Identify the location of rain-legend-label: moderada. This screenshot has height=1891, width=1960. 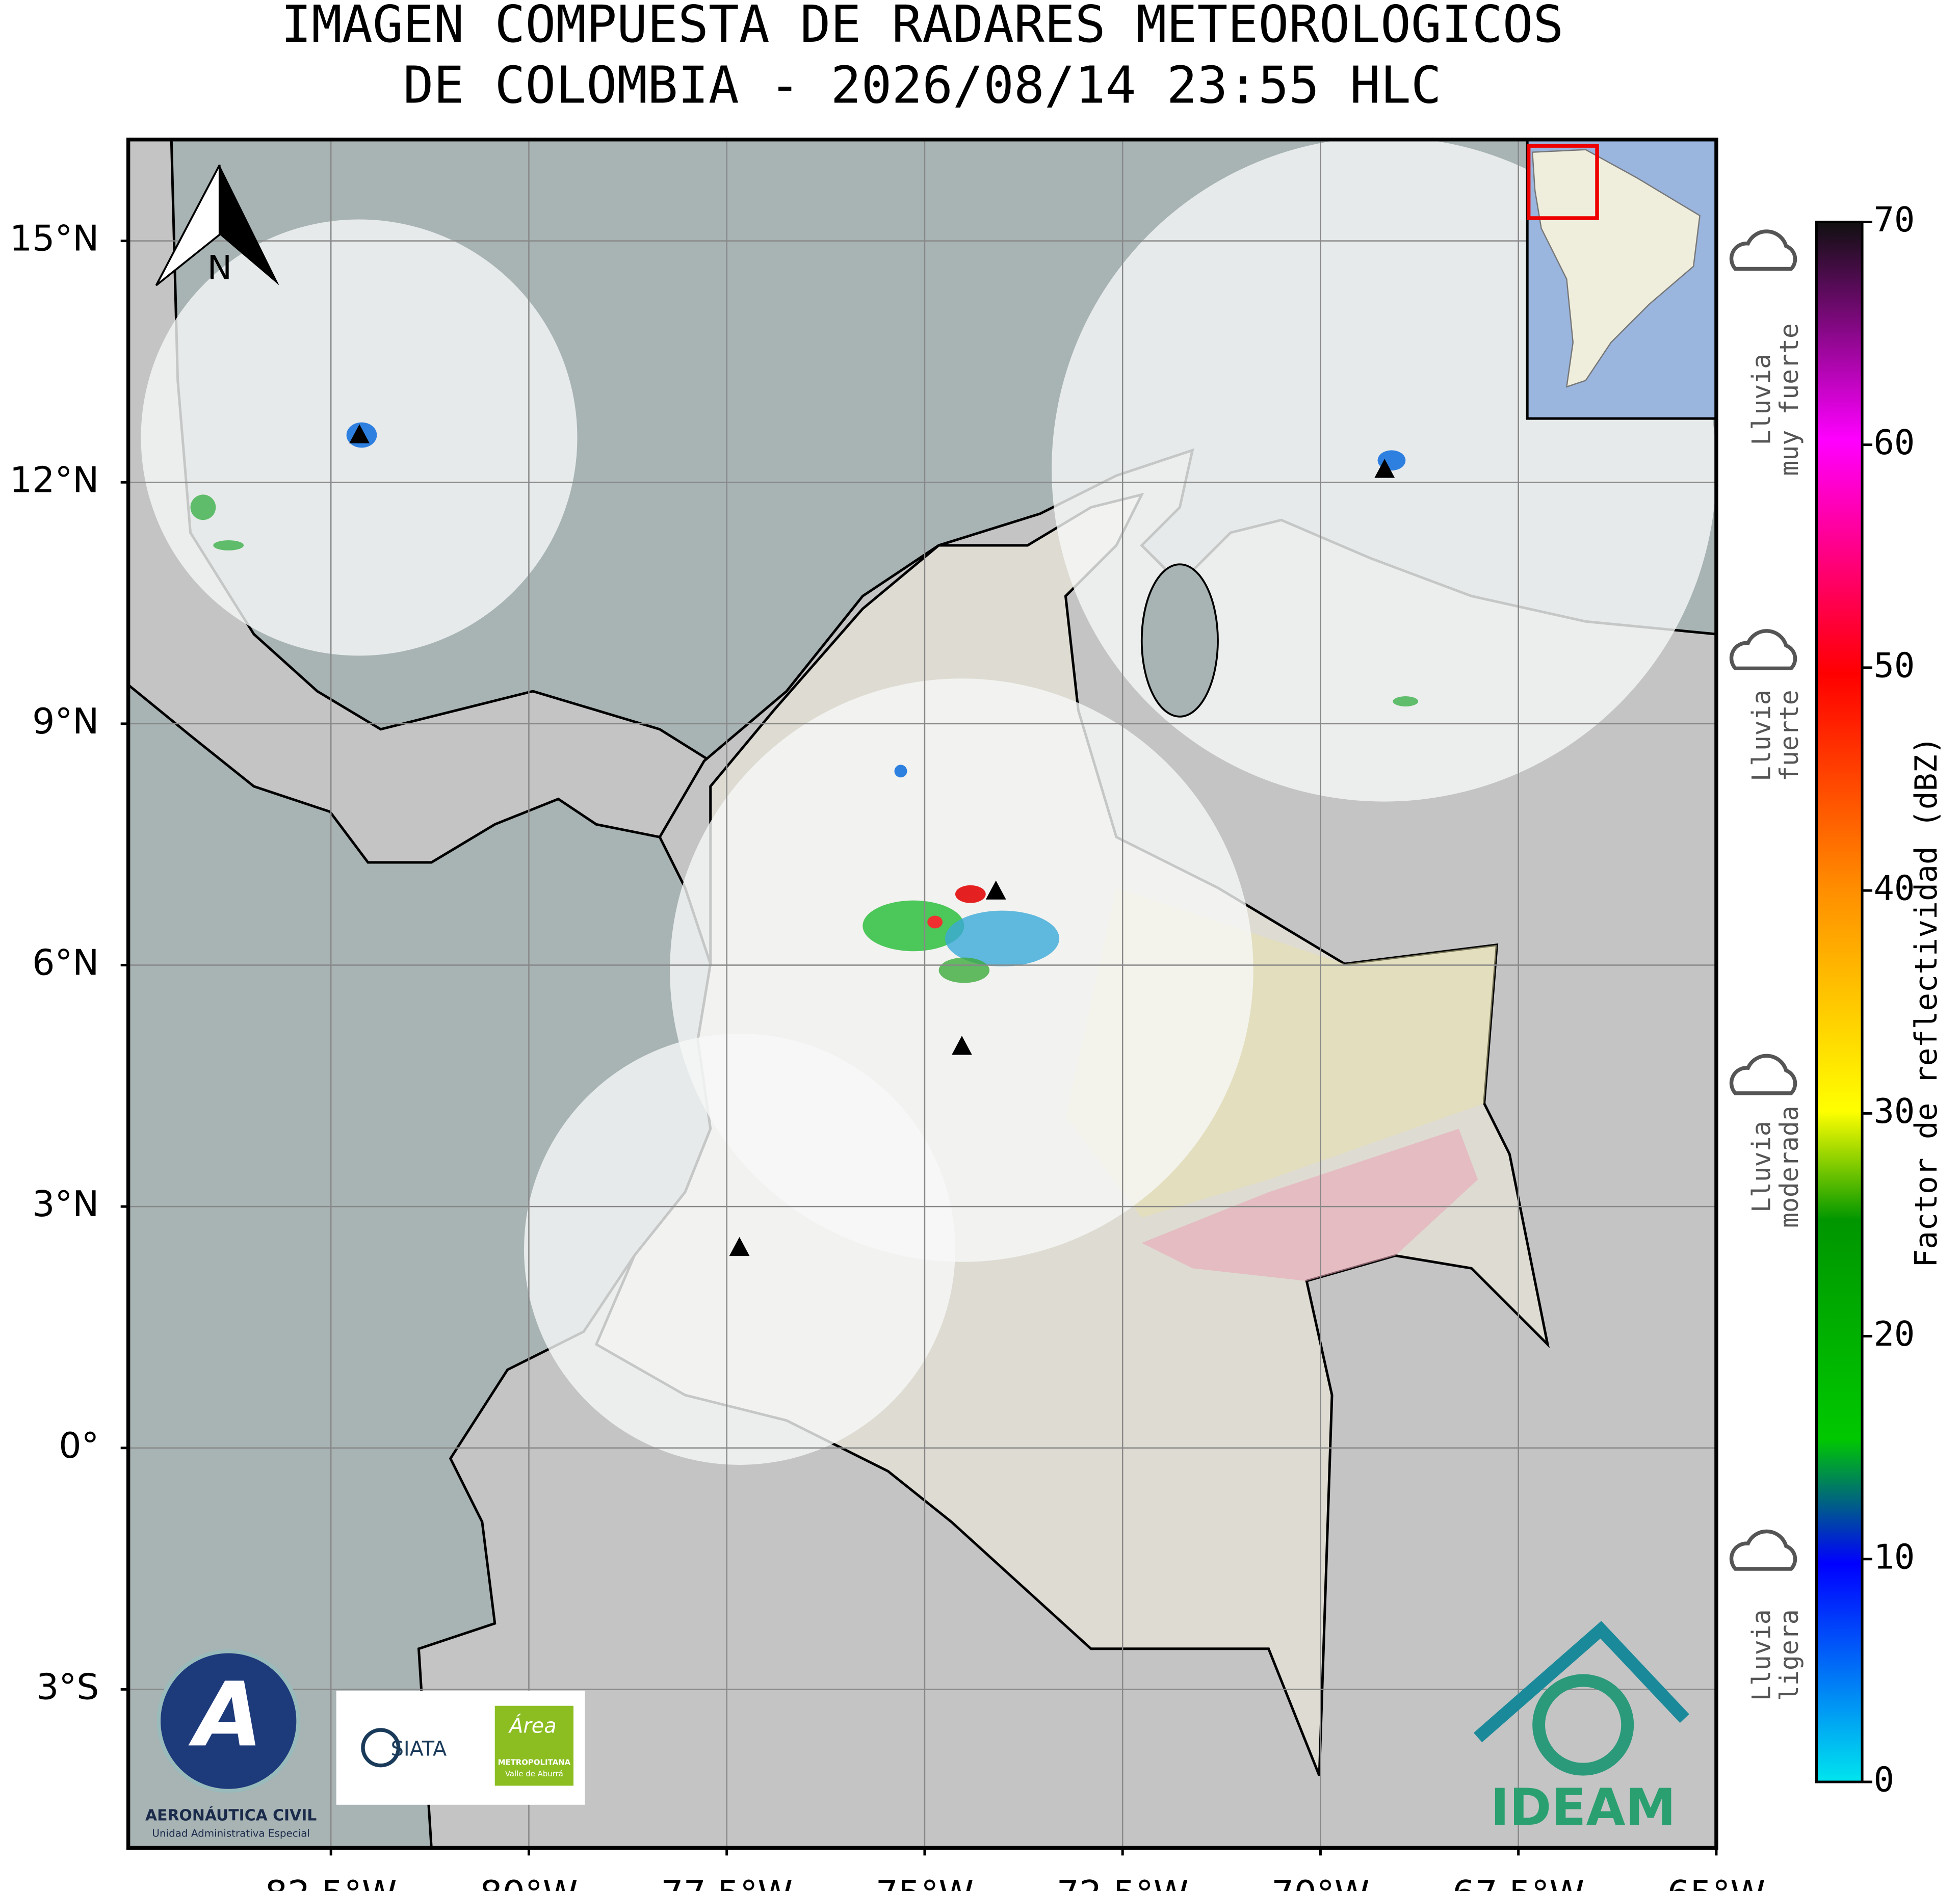
(1789, 1167).